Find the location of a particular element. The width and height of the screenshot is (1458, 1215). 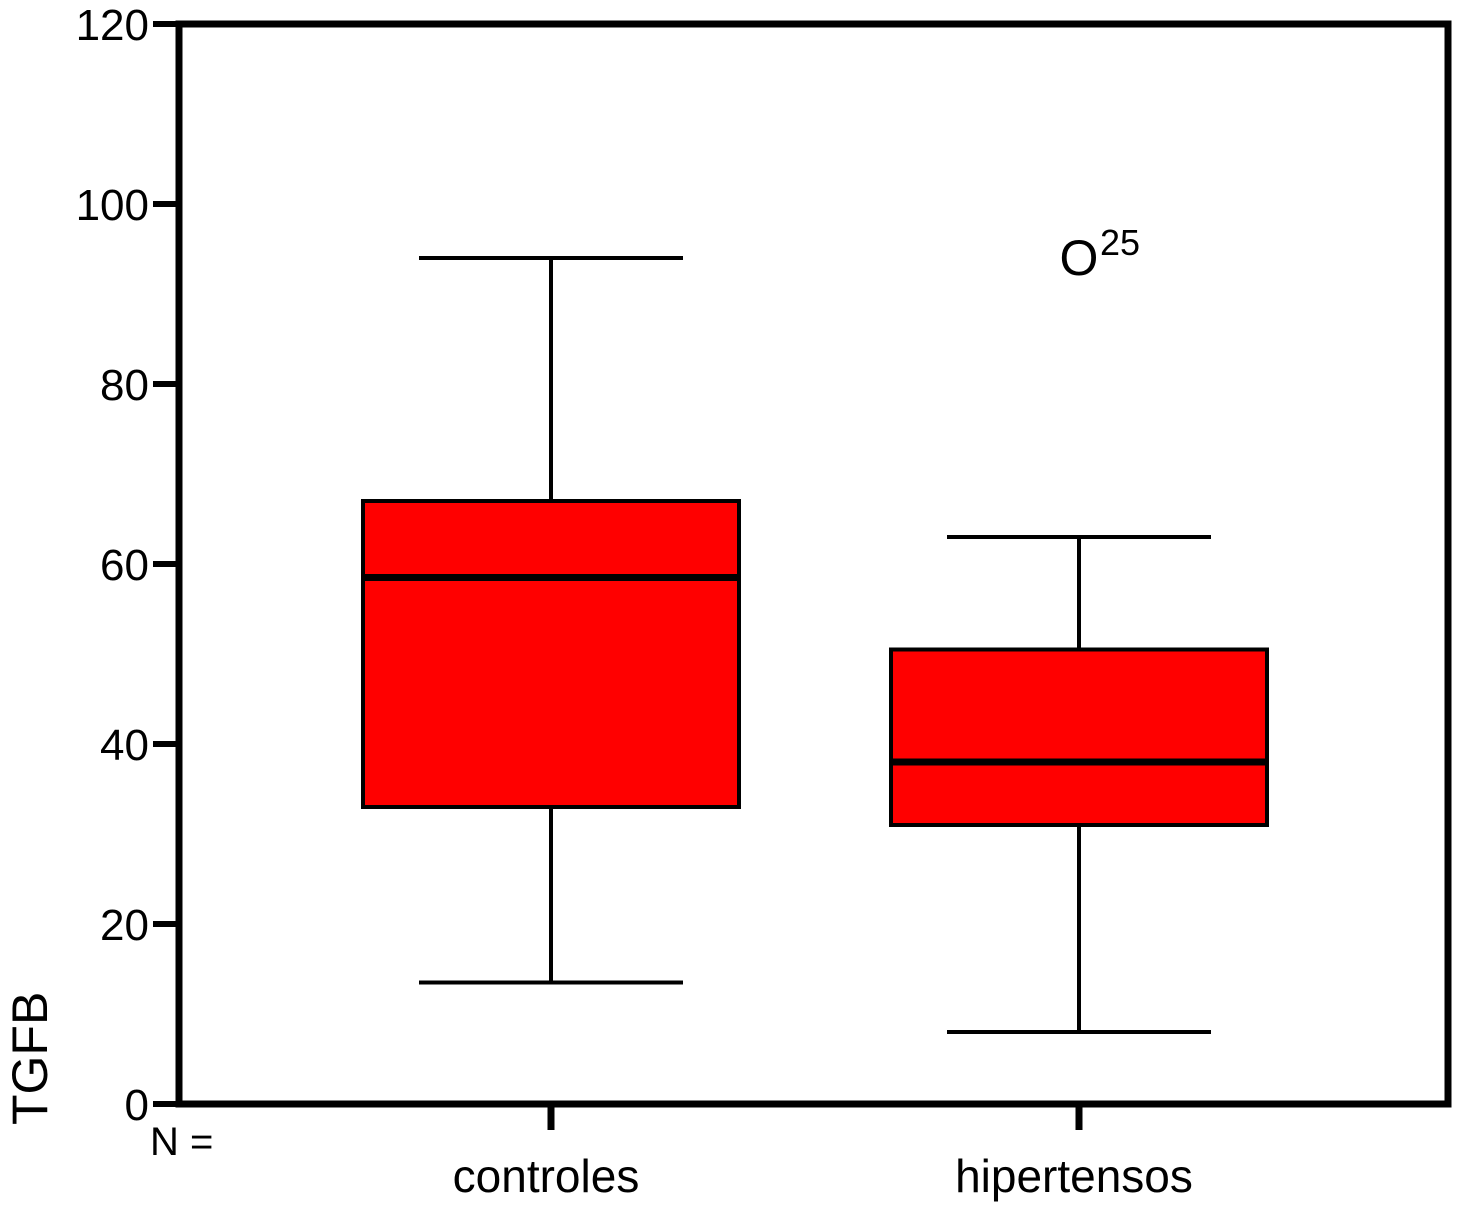

y-tick-label: 40 is located at coordinates (124, 745).